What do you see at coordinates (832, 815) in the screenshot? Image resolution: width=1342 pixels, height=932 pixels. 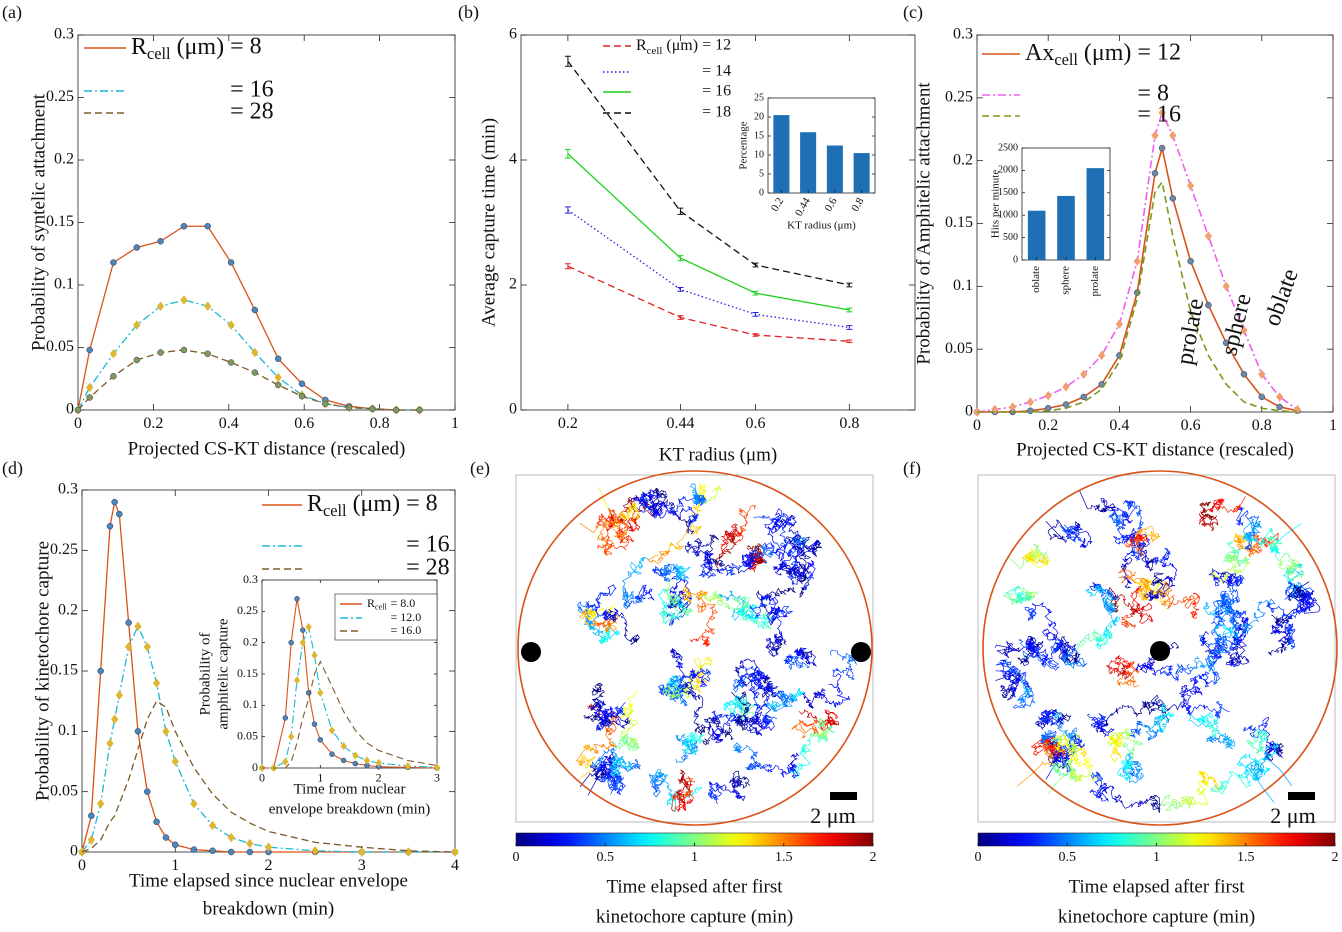 I see `scale-bar-label: 2 μm` at bounding box center [832, 815].